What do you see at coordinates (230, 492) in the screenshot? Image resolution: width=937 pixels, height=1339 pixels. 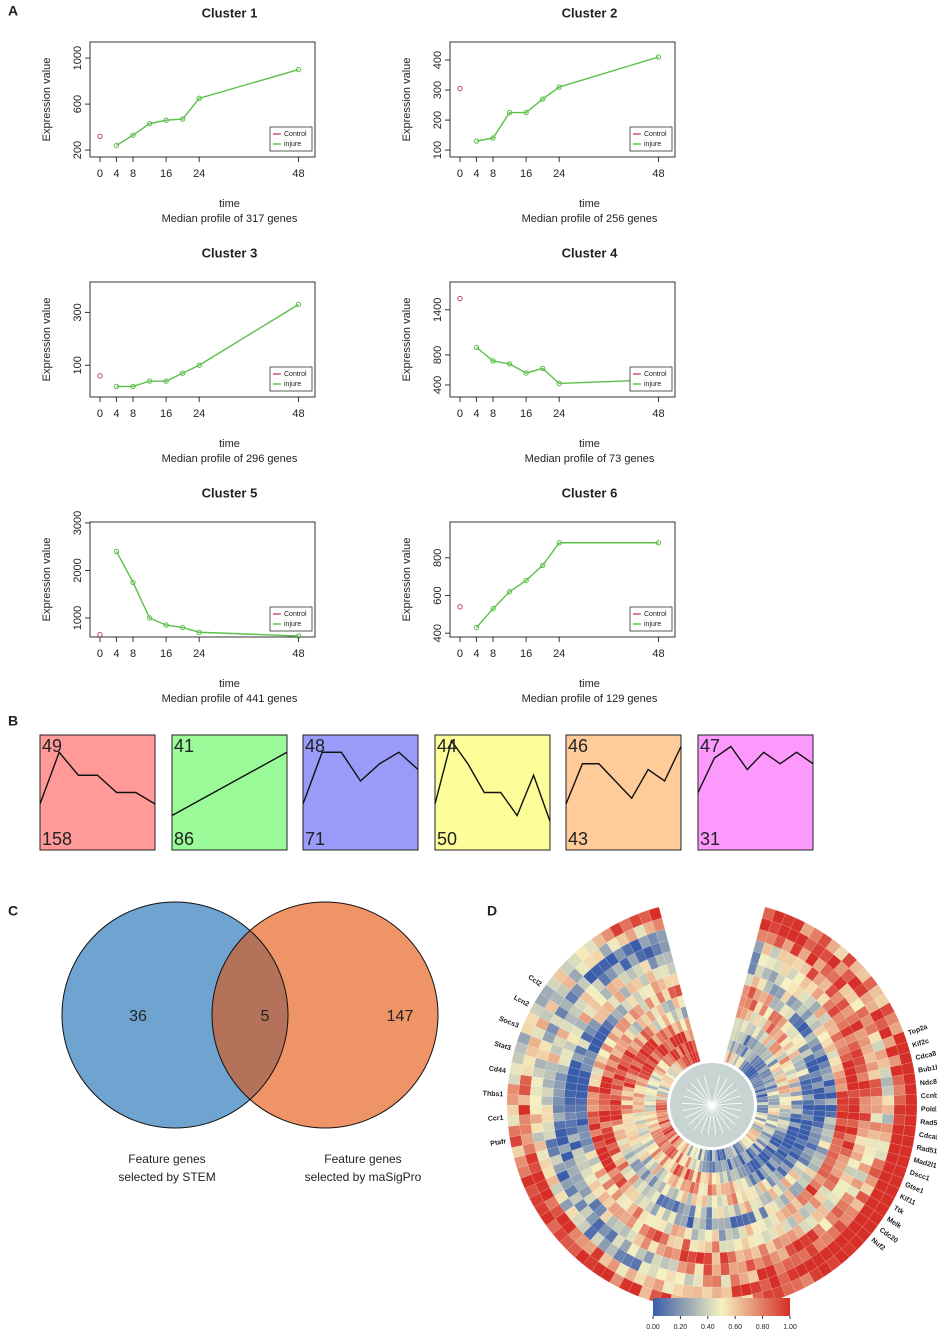 I see `chart-title: Cluster 5` at bounding box center [230, 492].